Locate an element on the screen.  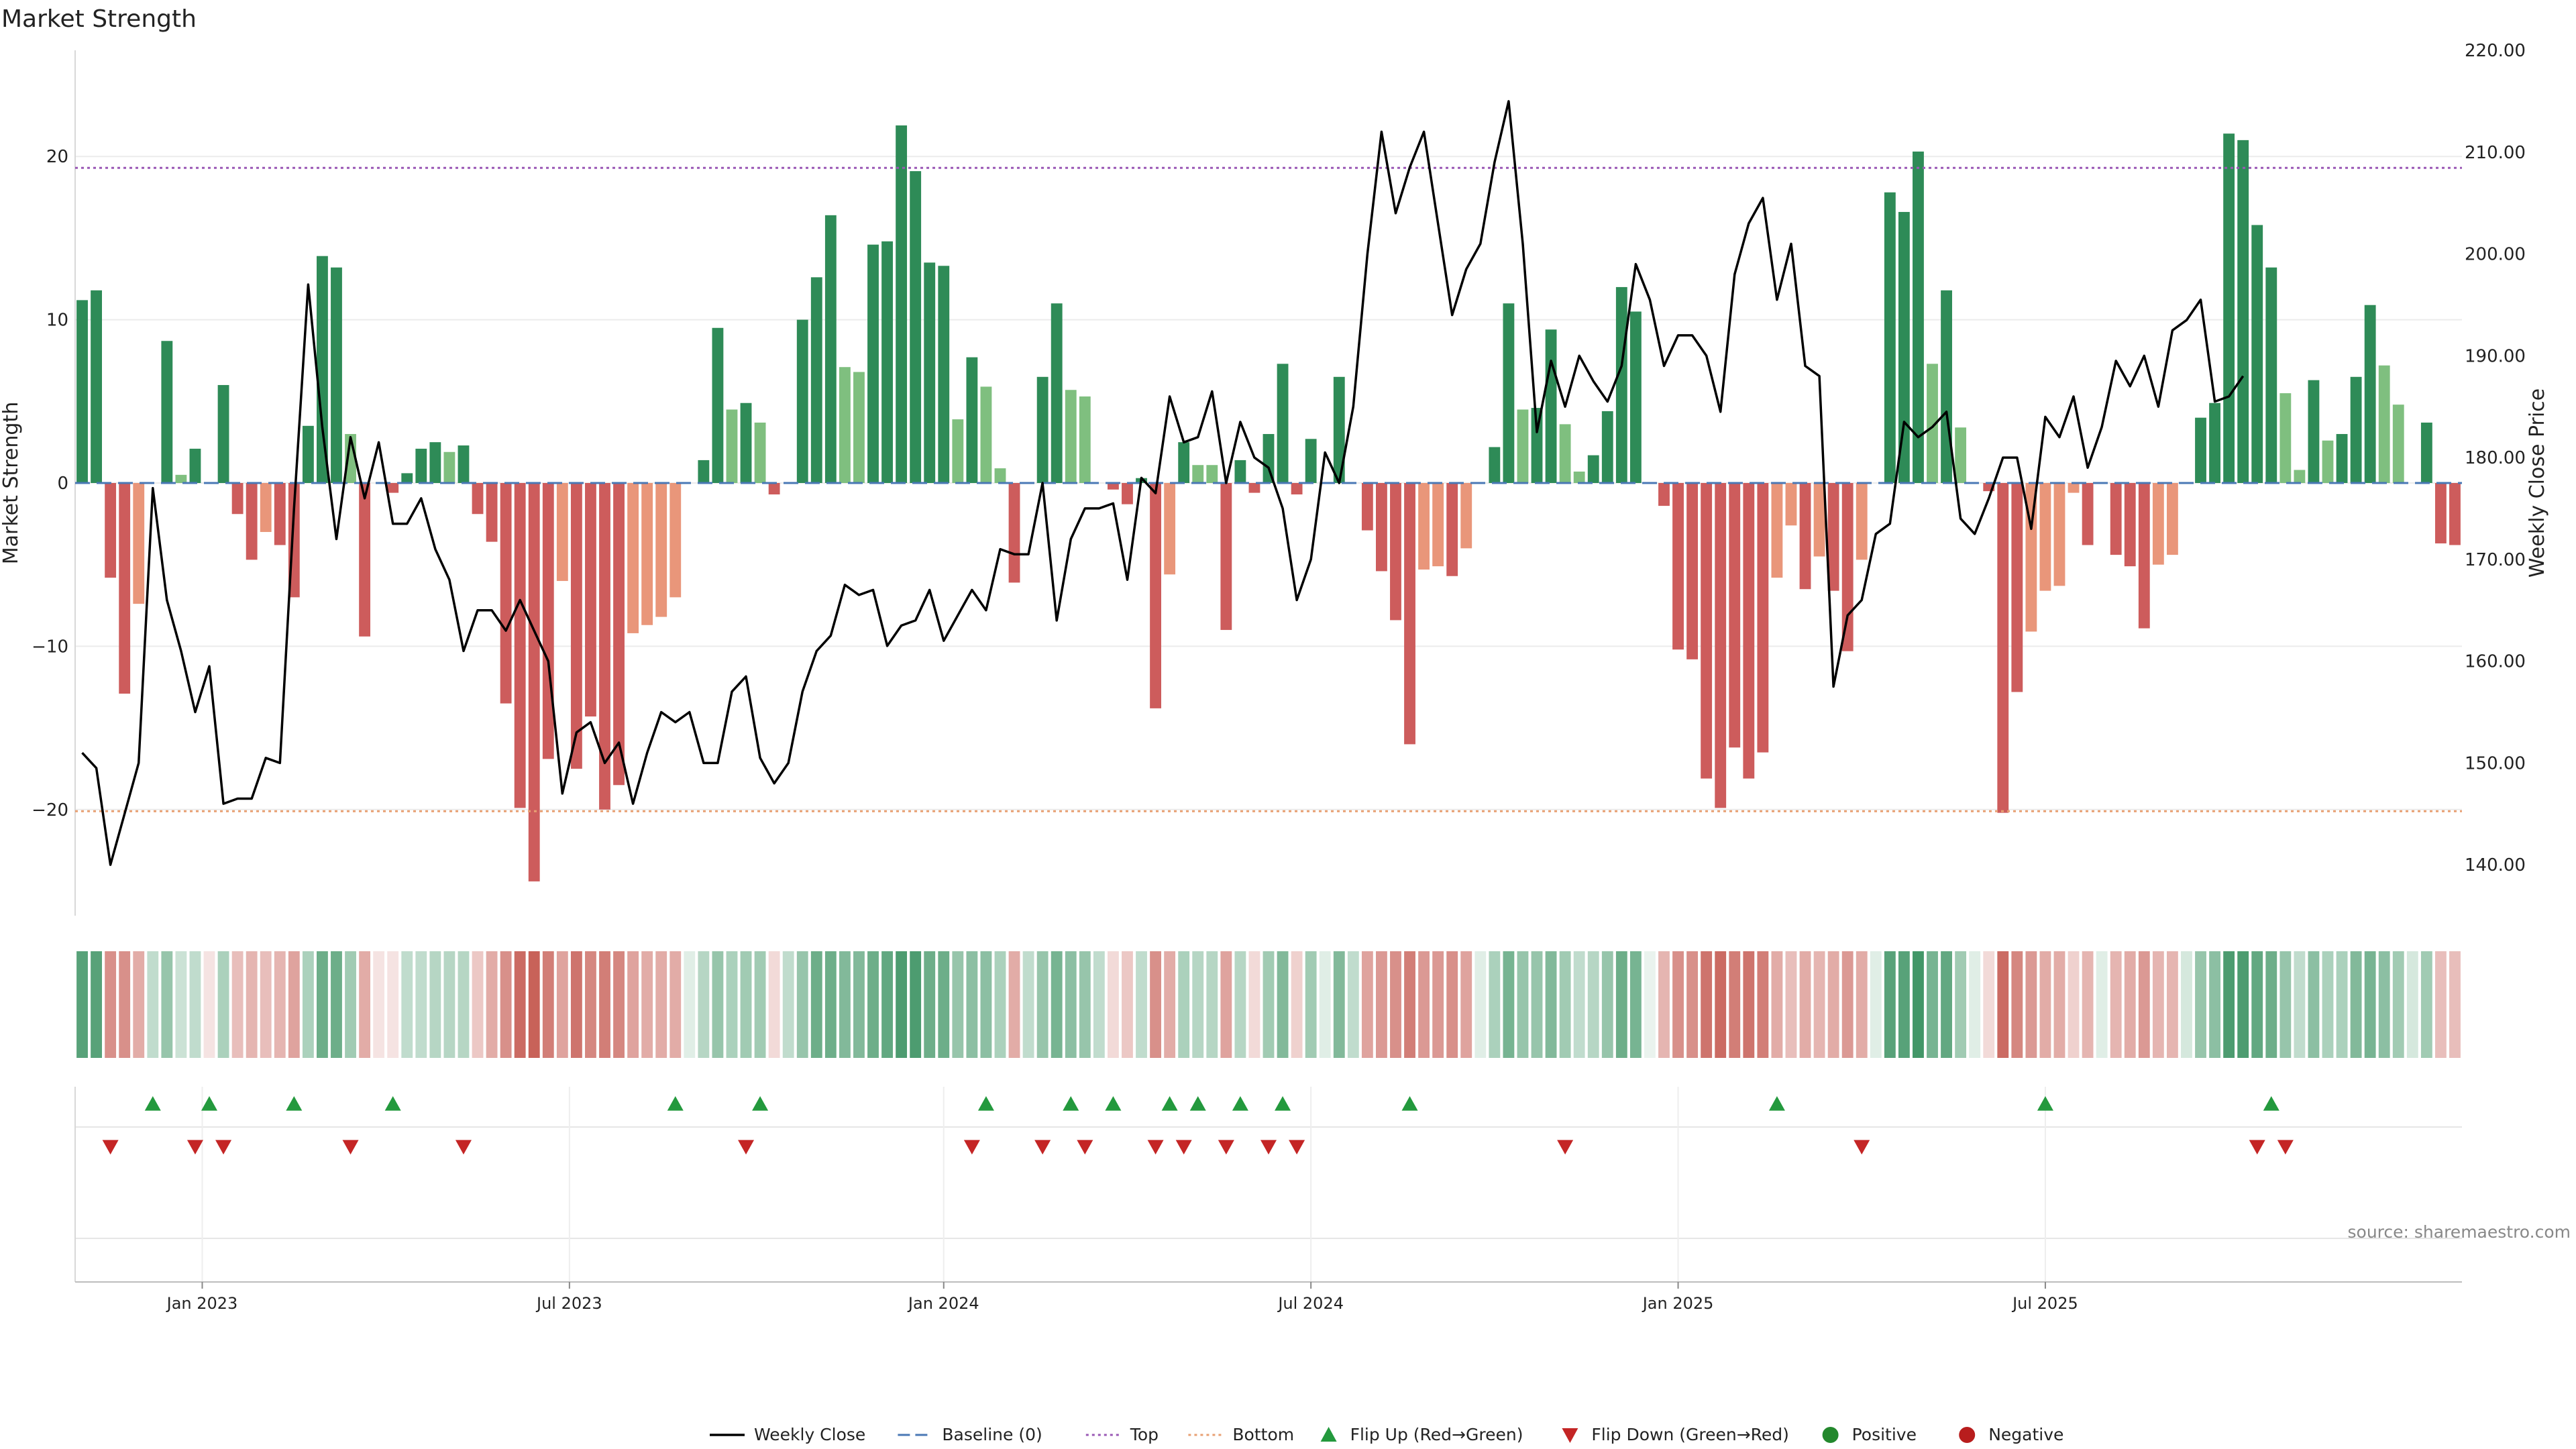
left-tick-label: −10 is located at coordinates (50, 647).